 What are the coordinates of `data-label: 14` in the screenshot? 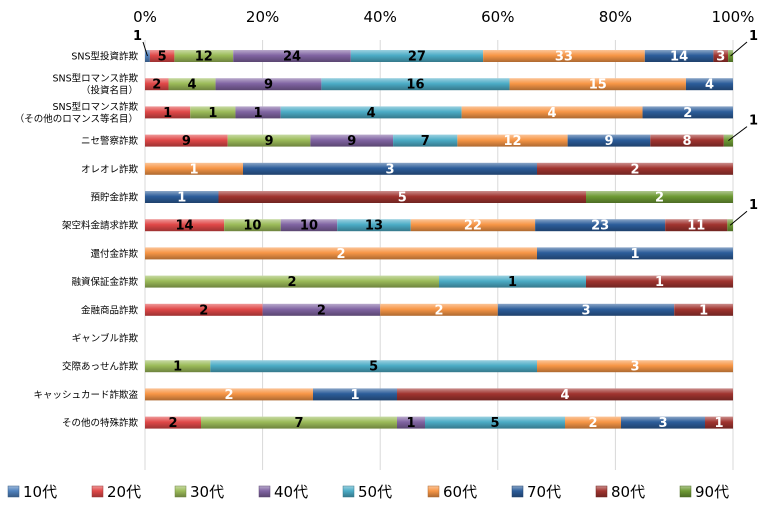 It's located at (679, 57).